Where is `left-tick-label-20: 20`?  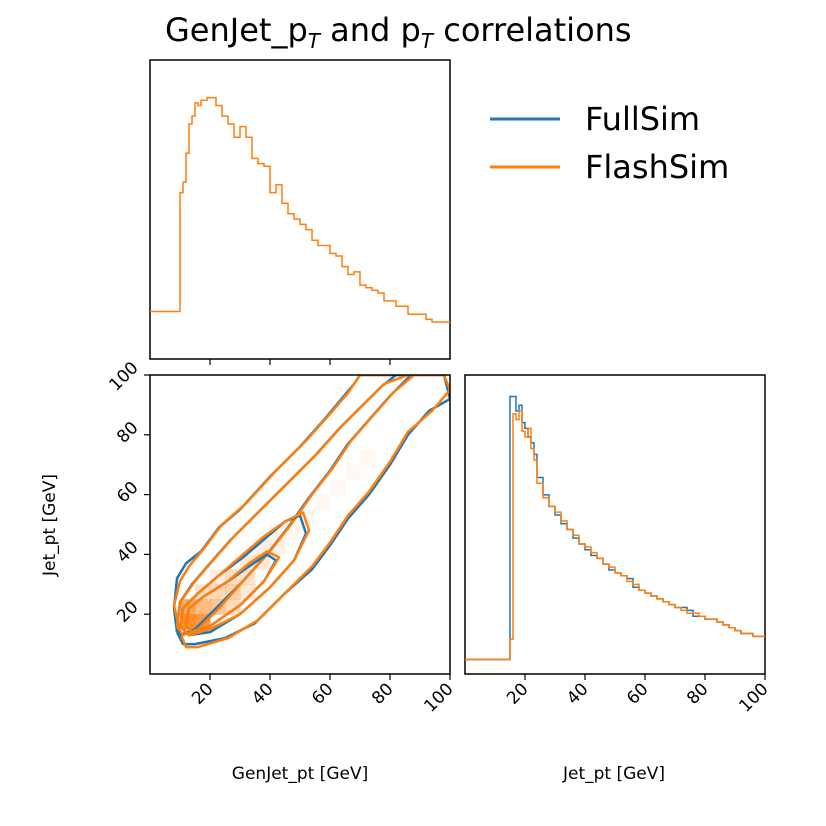
left-tick-label-20: 20 is located at coordinates (127, 611).